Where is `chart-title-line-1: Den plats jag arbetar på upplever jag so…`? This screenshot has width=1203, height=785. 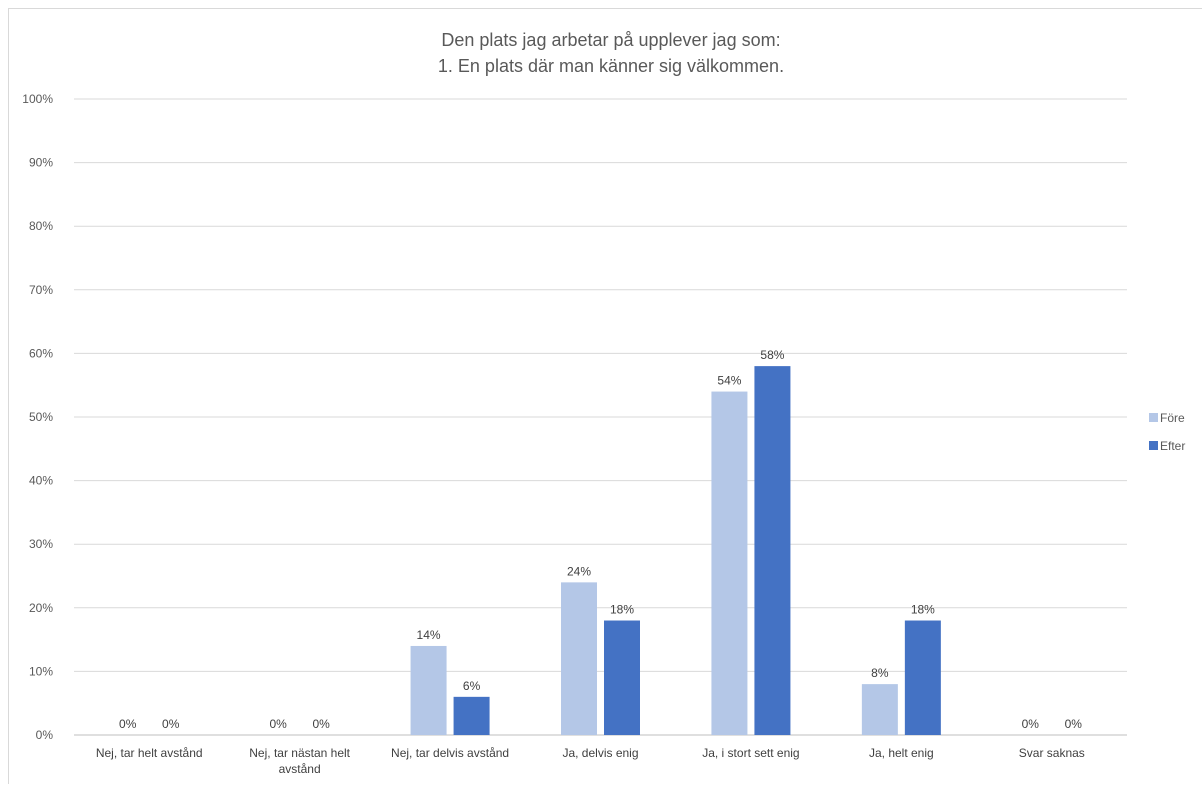
chart-title-line-1: Den plats jag arbetar på upplever jag so… is located at coordinates (610, 40).